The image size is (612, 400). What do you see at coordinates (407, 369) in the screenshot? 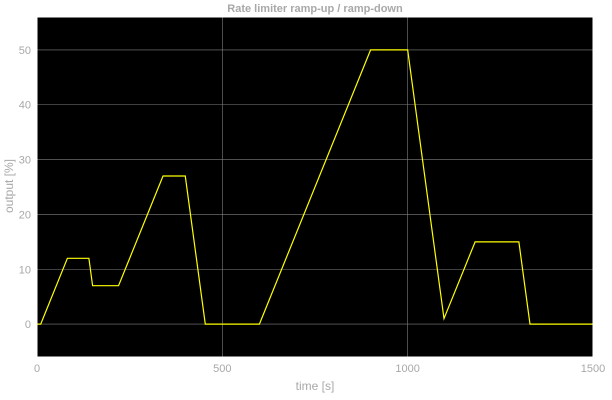
I see `x-tick-label: 1000` at bounding box center [407, 369].